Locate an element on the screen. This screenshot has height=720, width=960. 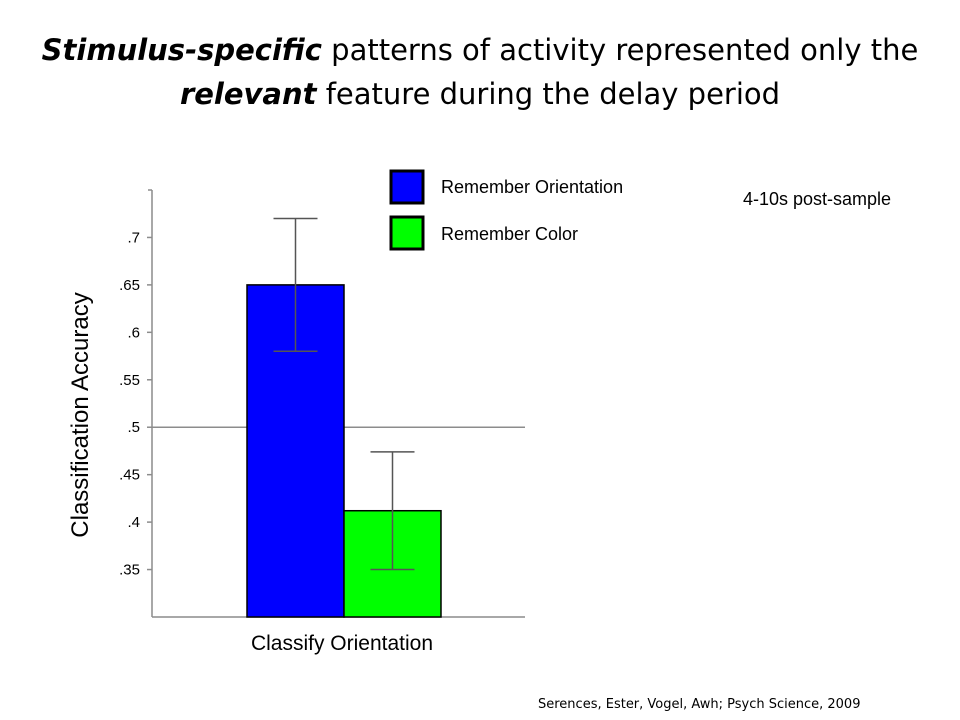
legend-swatch-remember-orientation is located at coordinates (407, 187).